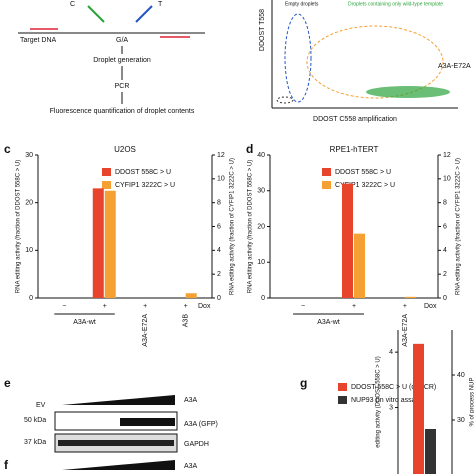 Image resolution: width=474 pixels, height=474 pixels. What do you see at coordinates (391, 352) in the screenshot?
I see `y-tick-label: 4` at bounding box center [391, 352].